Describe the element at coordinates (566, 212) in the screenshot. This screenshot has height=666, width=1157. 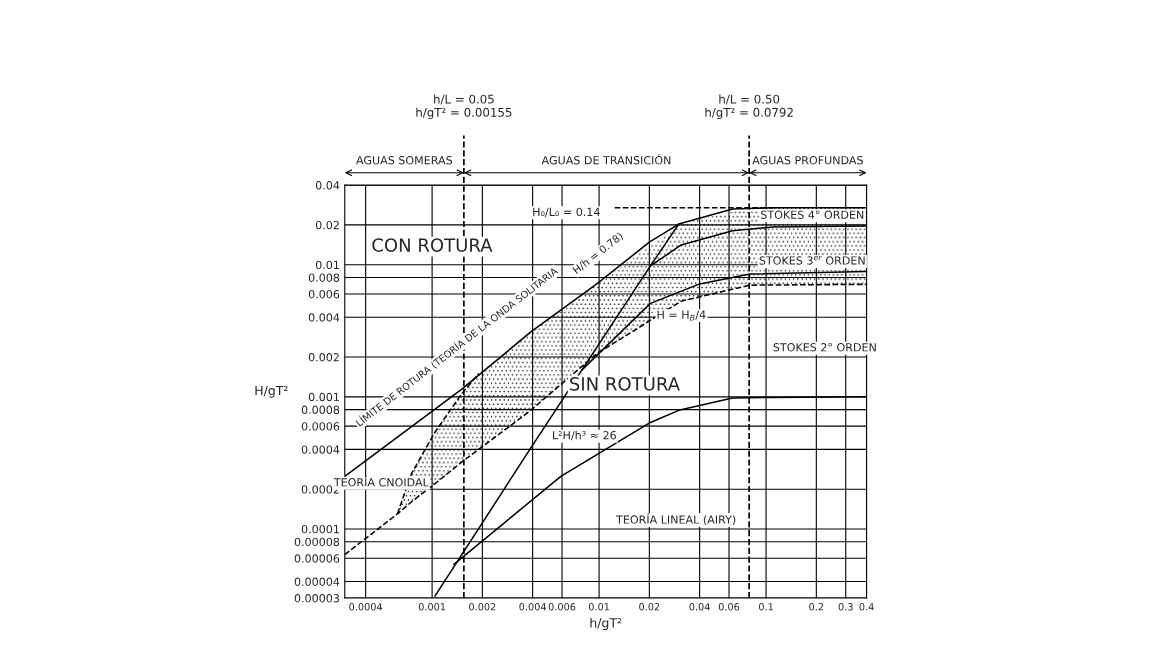
I see `annotation: H₀/L₀ = 0.14` at that location.